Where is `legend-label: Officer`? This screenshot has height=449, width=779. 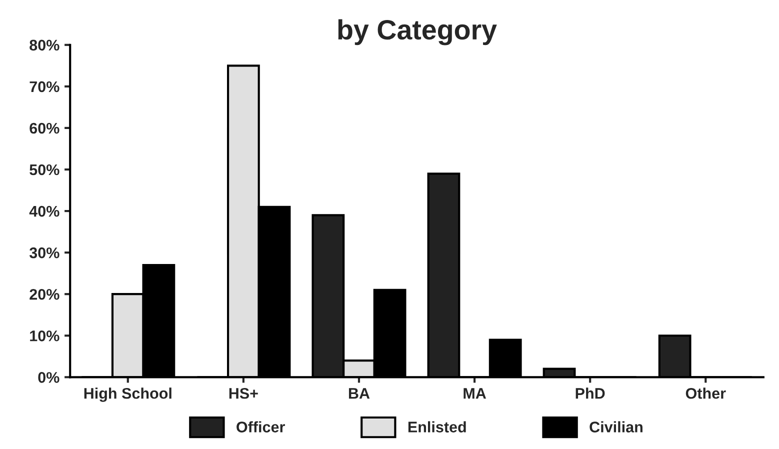
legend-label: Officer is located at coordinates (260, 426).